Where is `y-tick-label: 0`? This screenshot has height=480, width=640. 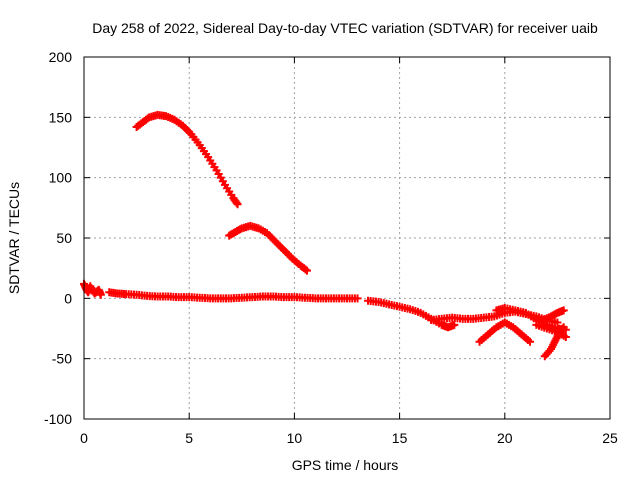
y-tick-label: 0 is located at coordinates (68, 298).